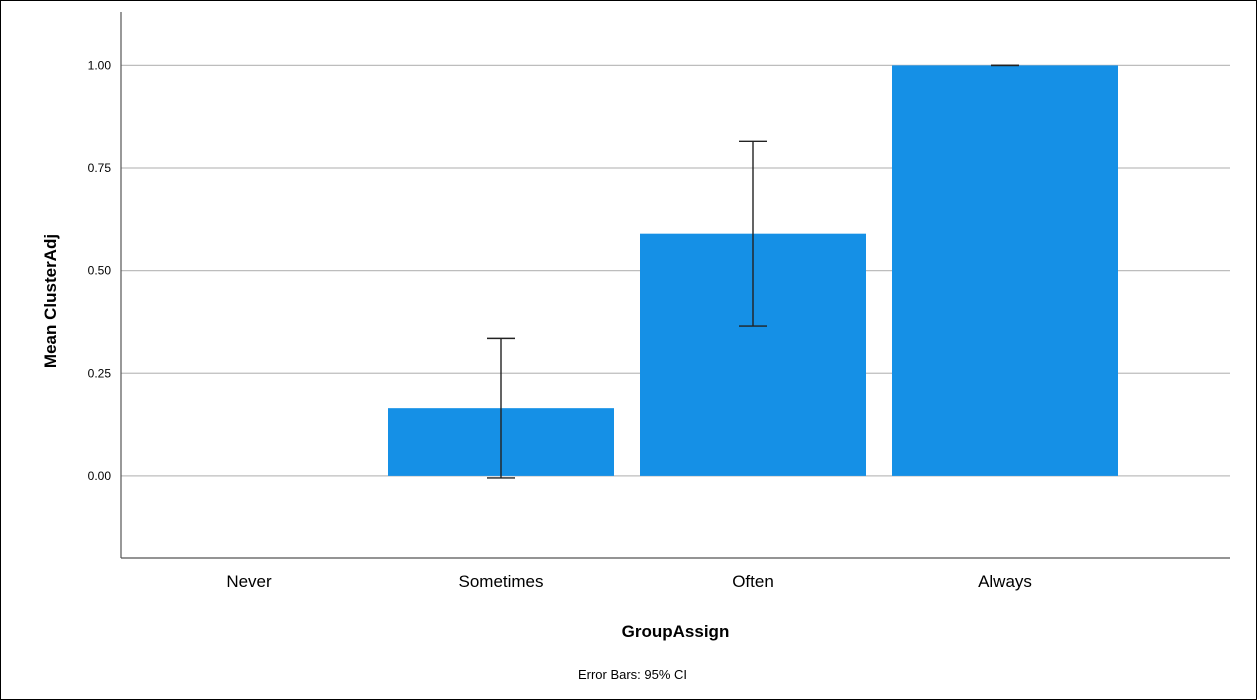 The height and width of the screenshot is (700, 1257). I want to click on x-tick-labels: Never Sometimes Often Always, so click(629, 581).